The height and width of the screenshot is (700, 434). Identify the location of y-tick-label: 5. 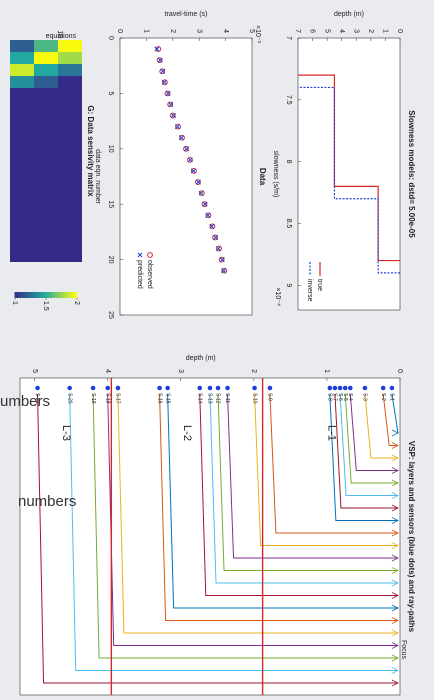
(34, 371).